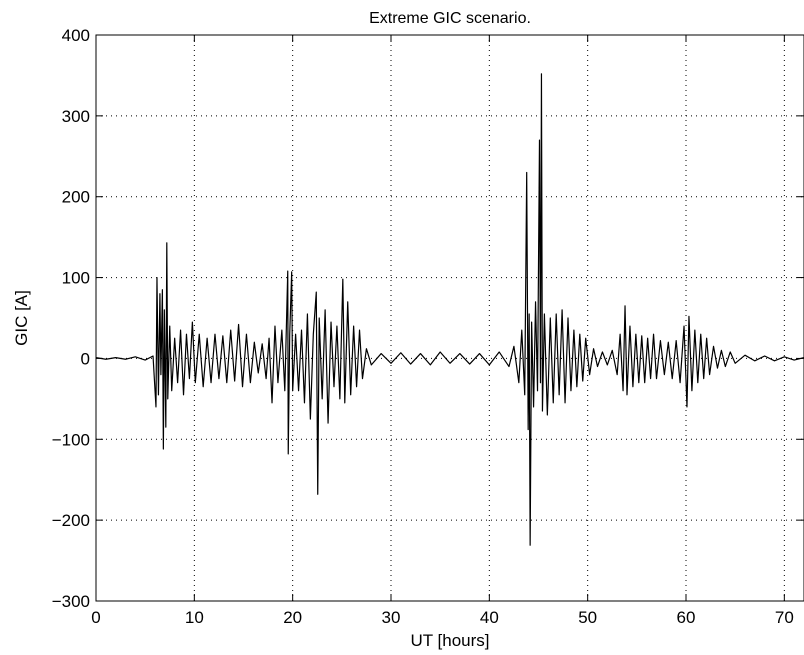 Image resolution: width=804 pixels, height=655 pixels. What do you see at coordinates (391, 617) in the screenshot?
I see `x-tick-label: 30` at bounding box center [391, 617].